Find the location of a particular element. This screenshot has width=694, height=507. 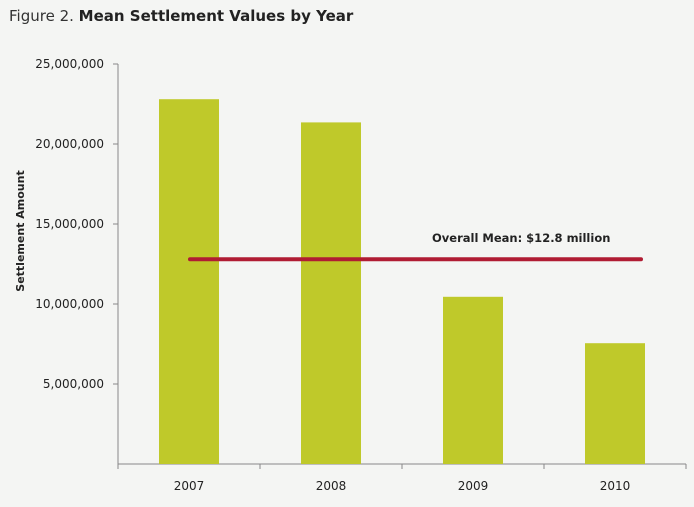

figure-title: Figure 2. Mean Settlement Values by Year is located at coordinates (181, 16).